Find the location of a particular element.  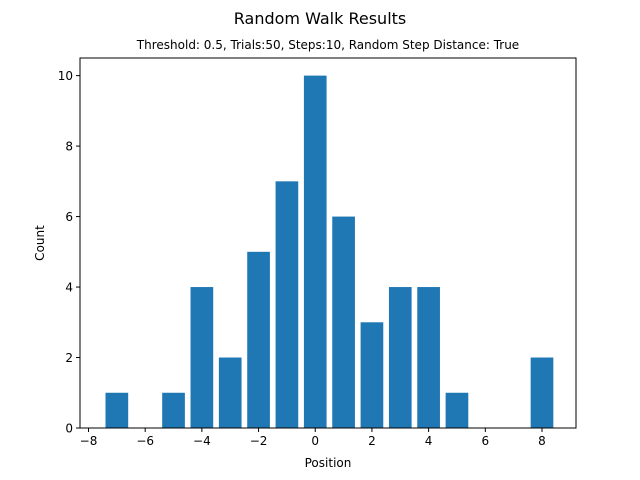

chart-title: Random Walk Results is located at coordinates (320, 18).